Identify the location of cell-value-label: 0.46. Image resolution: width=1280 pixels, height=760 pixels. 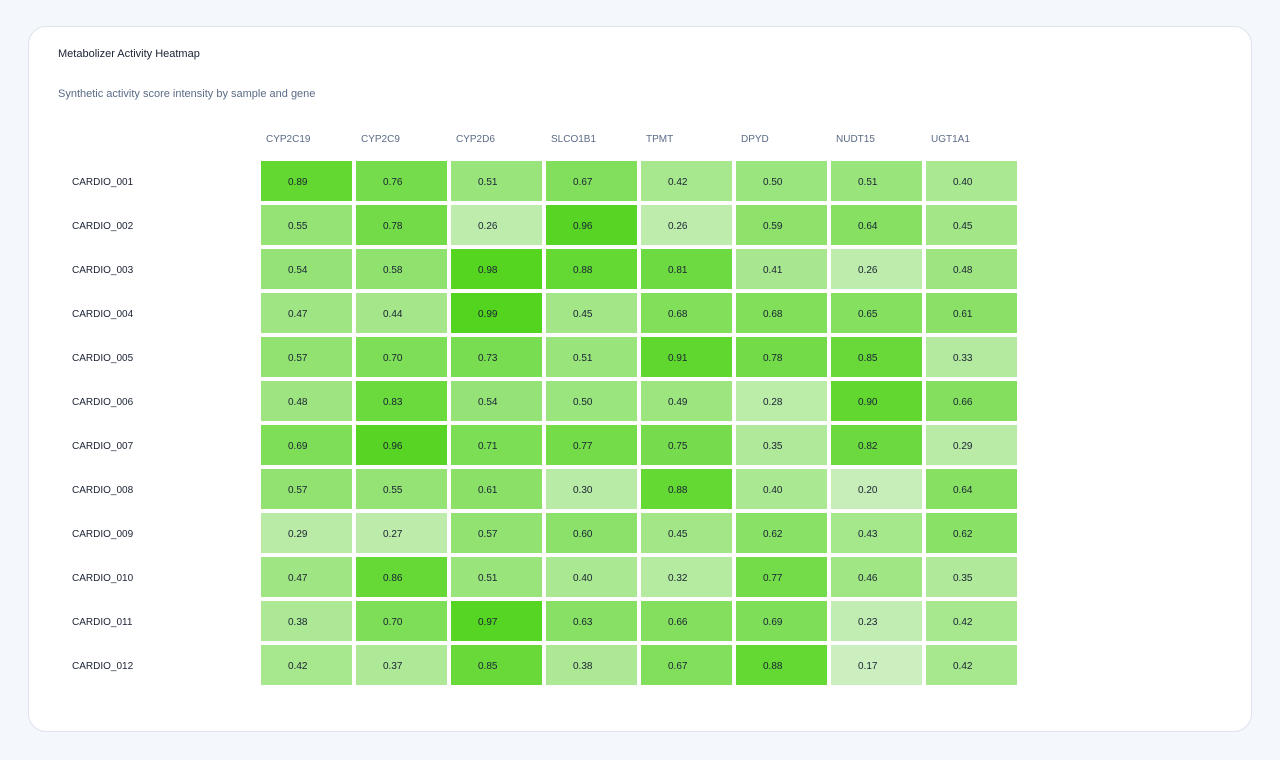
(868, 578).